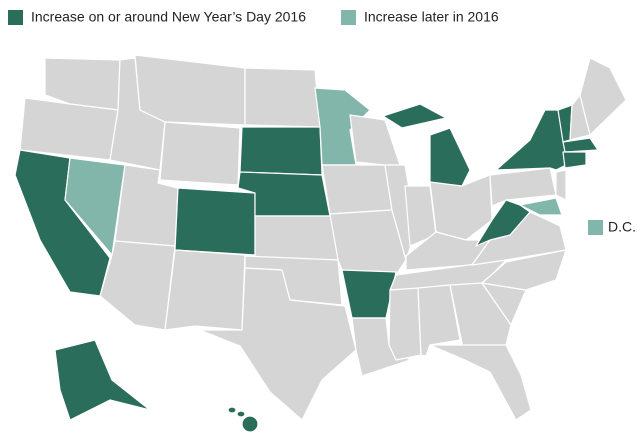 The image size is (643, 444). Describe the element at coordinates (622, 227) in the screenshot. I see `dc-label: D.C.` at that location.